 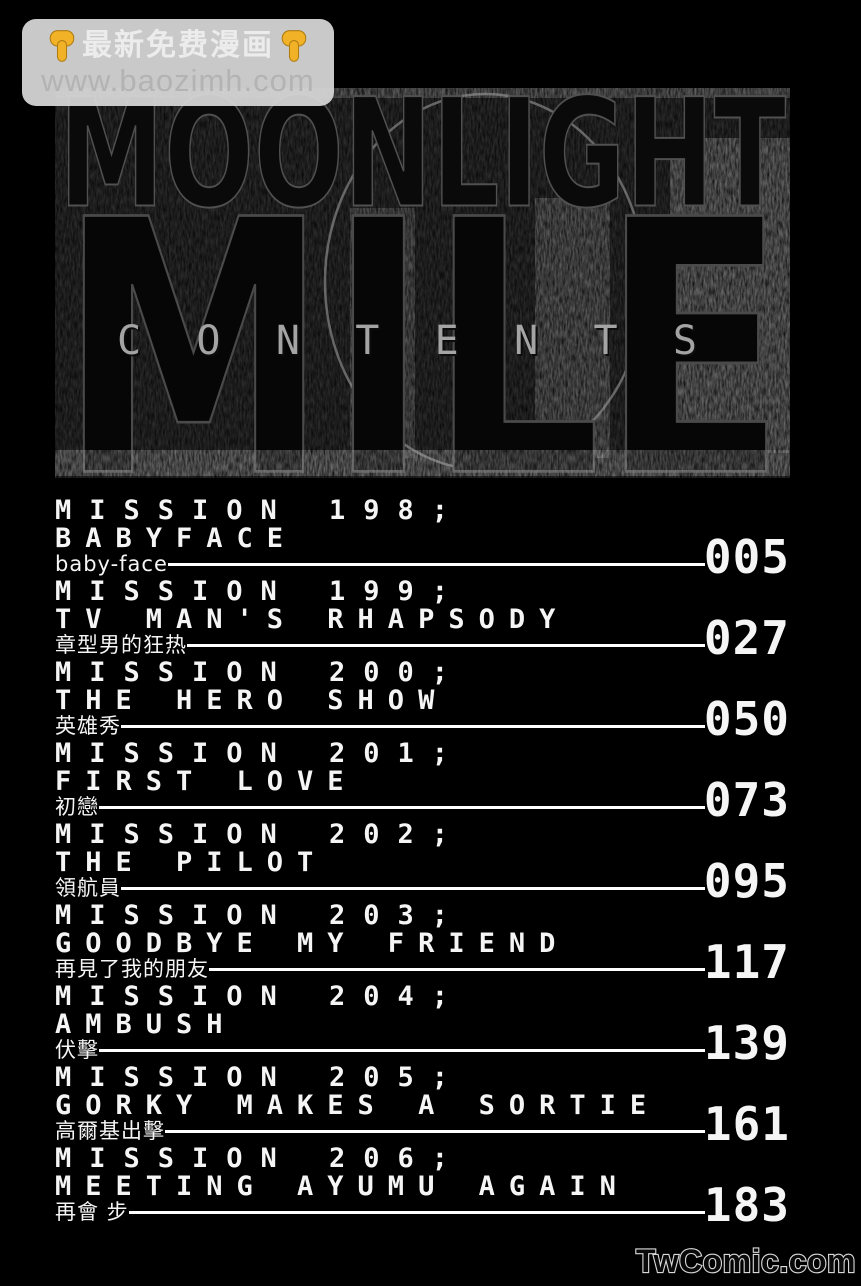 What do you see at coordinates (358, 1105) in the screenshot?
I see `mission-title: GORKY MAKES A SORTIE` at bounding box center [358, 1105].